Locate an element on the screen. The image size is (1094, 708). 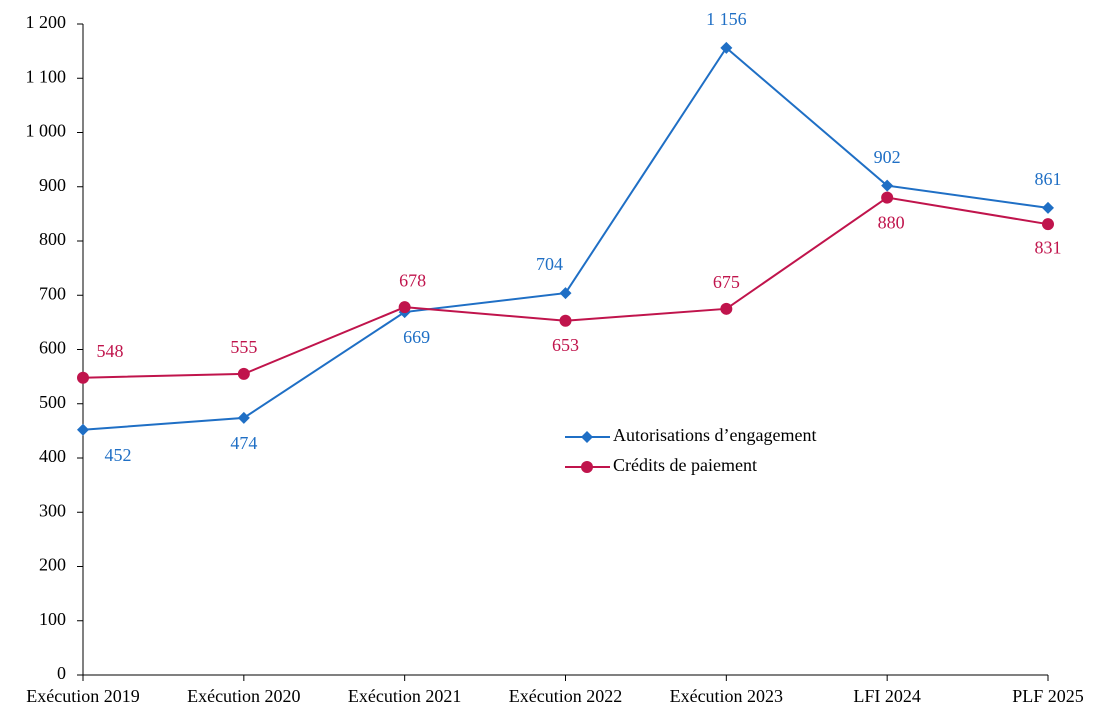
x-tick-label: Exécution 2019 is located at coordinates (82, 696).